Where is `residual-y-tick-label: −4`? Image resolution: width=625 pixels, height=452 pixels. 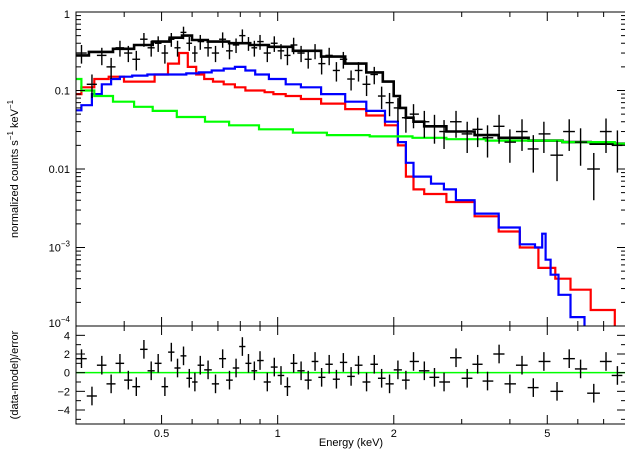 residual-y-tick-label: −4 is located at coordinates (63, 411).